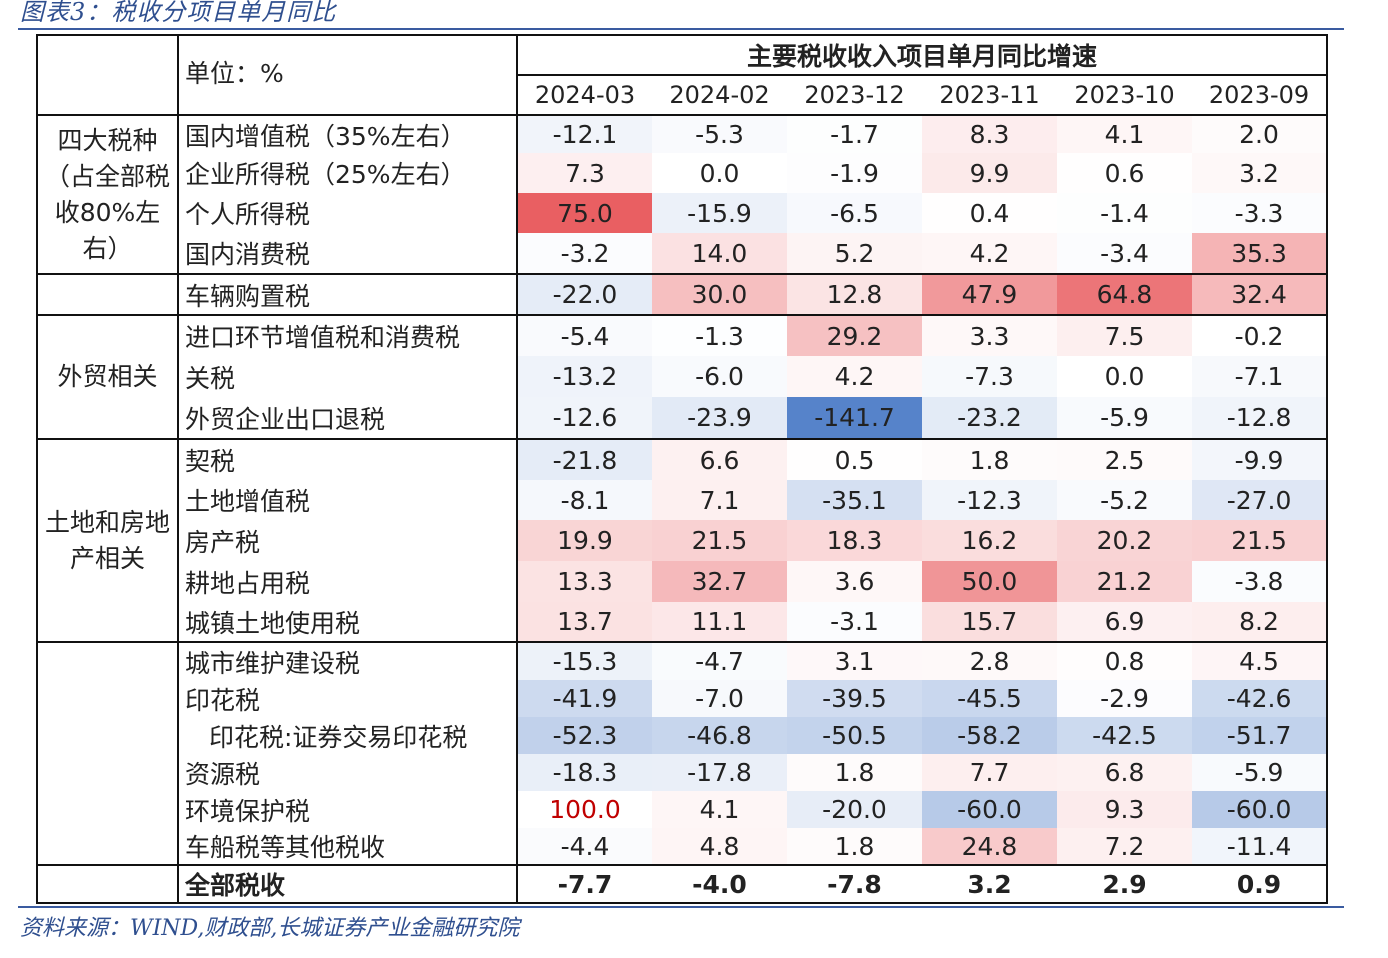 This screenshot has width=1388, height=958. What do you see at coordinates (719, 335) in the screenshot?
I see `value-cell: -1.3` at bounding box center [719, 335].